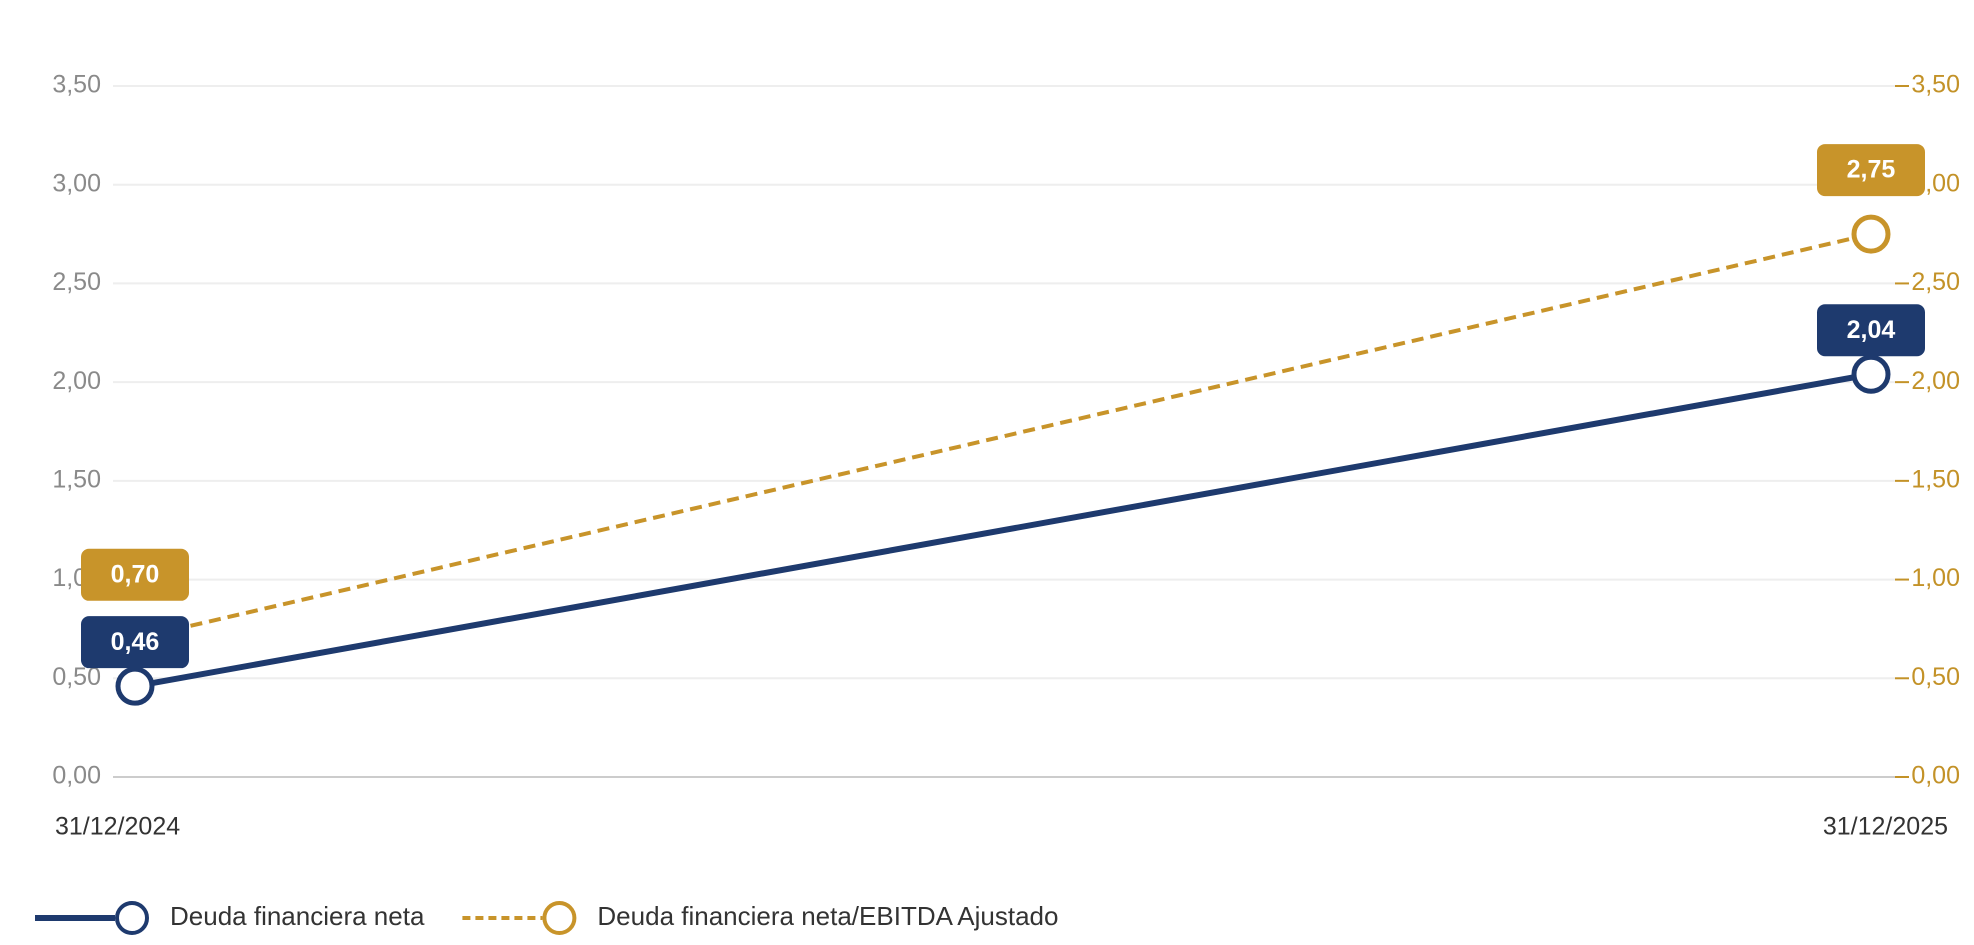 The height and width of the screenshot is (945, 1974). Describe the element at coordinates (1935, 479) in the screenshot. I see `y2-tick-label: 1,50` at that location.